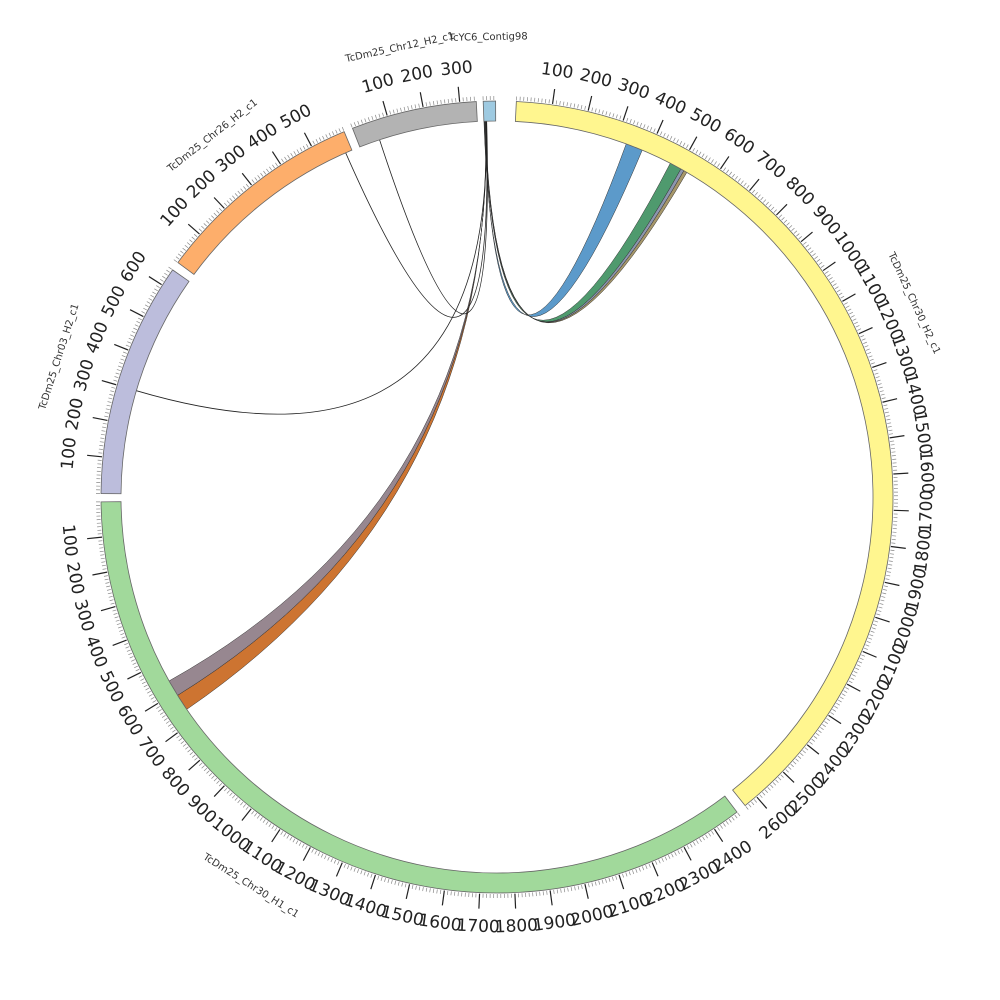  I want to click on tick-label: 1700, so click(478, 927).